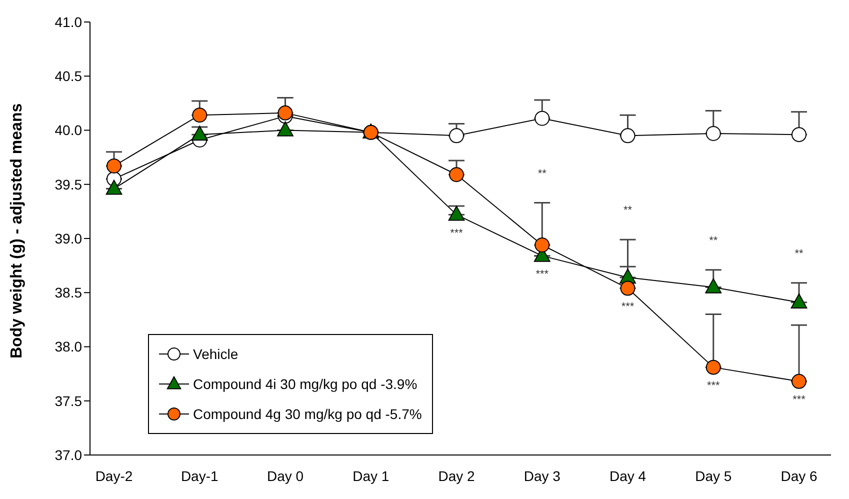 This screenshot has width=849, height=499. What do you see at coordinates (68, 454) in the screenshot?
I see `y-tick-label: 37.0` at bounding box center [68, 454].